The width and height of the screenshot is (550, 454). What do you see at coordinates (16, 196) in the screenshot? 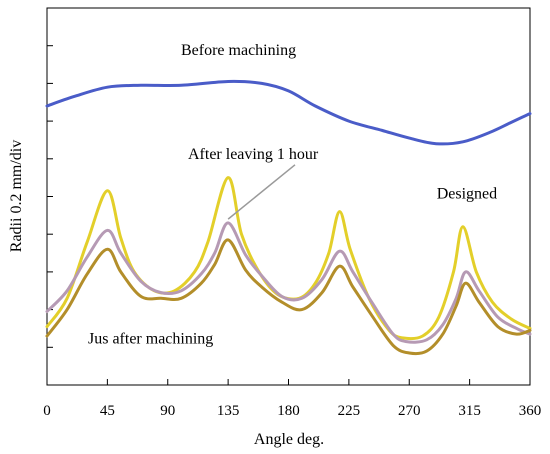
I see `y-axis-title: Radii 0.2 mm/div` at bounding box center [16, 196].